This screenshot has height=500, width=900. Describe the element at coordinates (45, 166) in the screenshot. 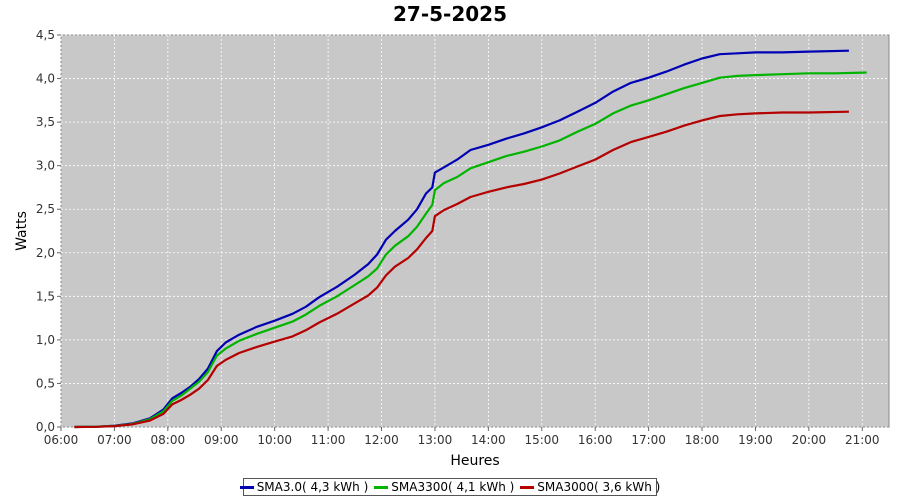

I see `y-tick-label: 3,0` at that location.